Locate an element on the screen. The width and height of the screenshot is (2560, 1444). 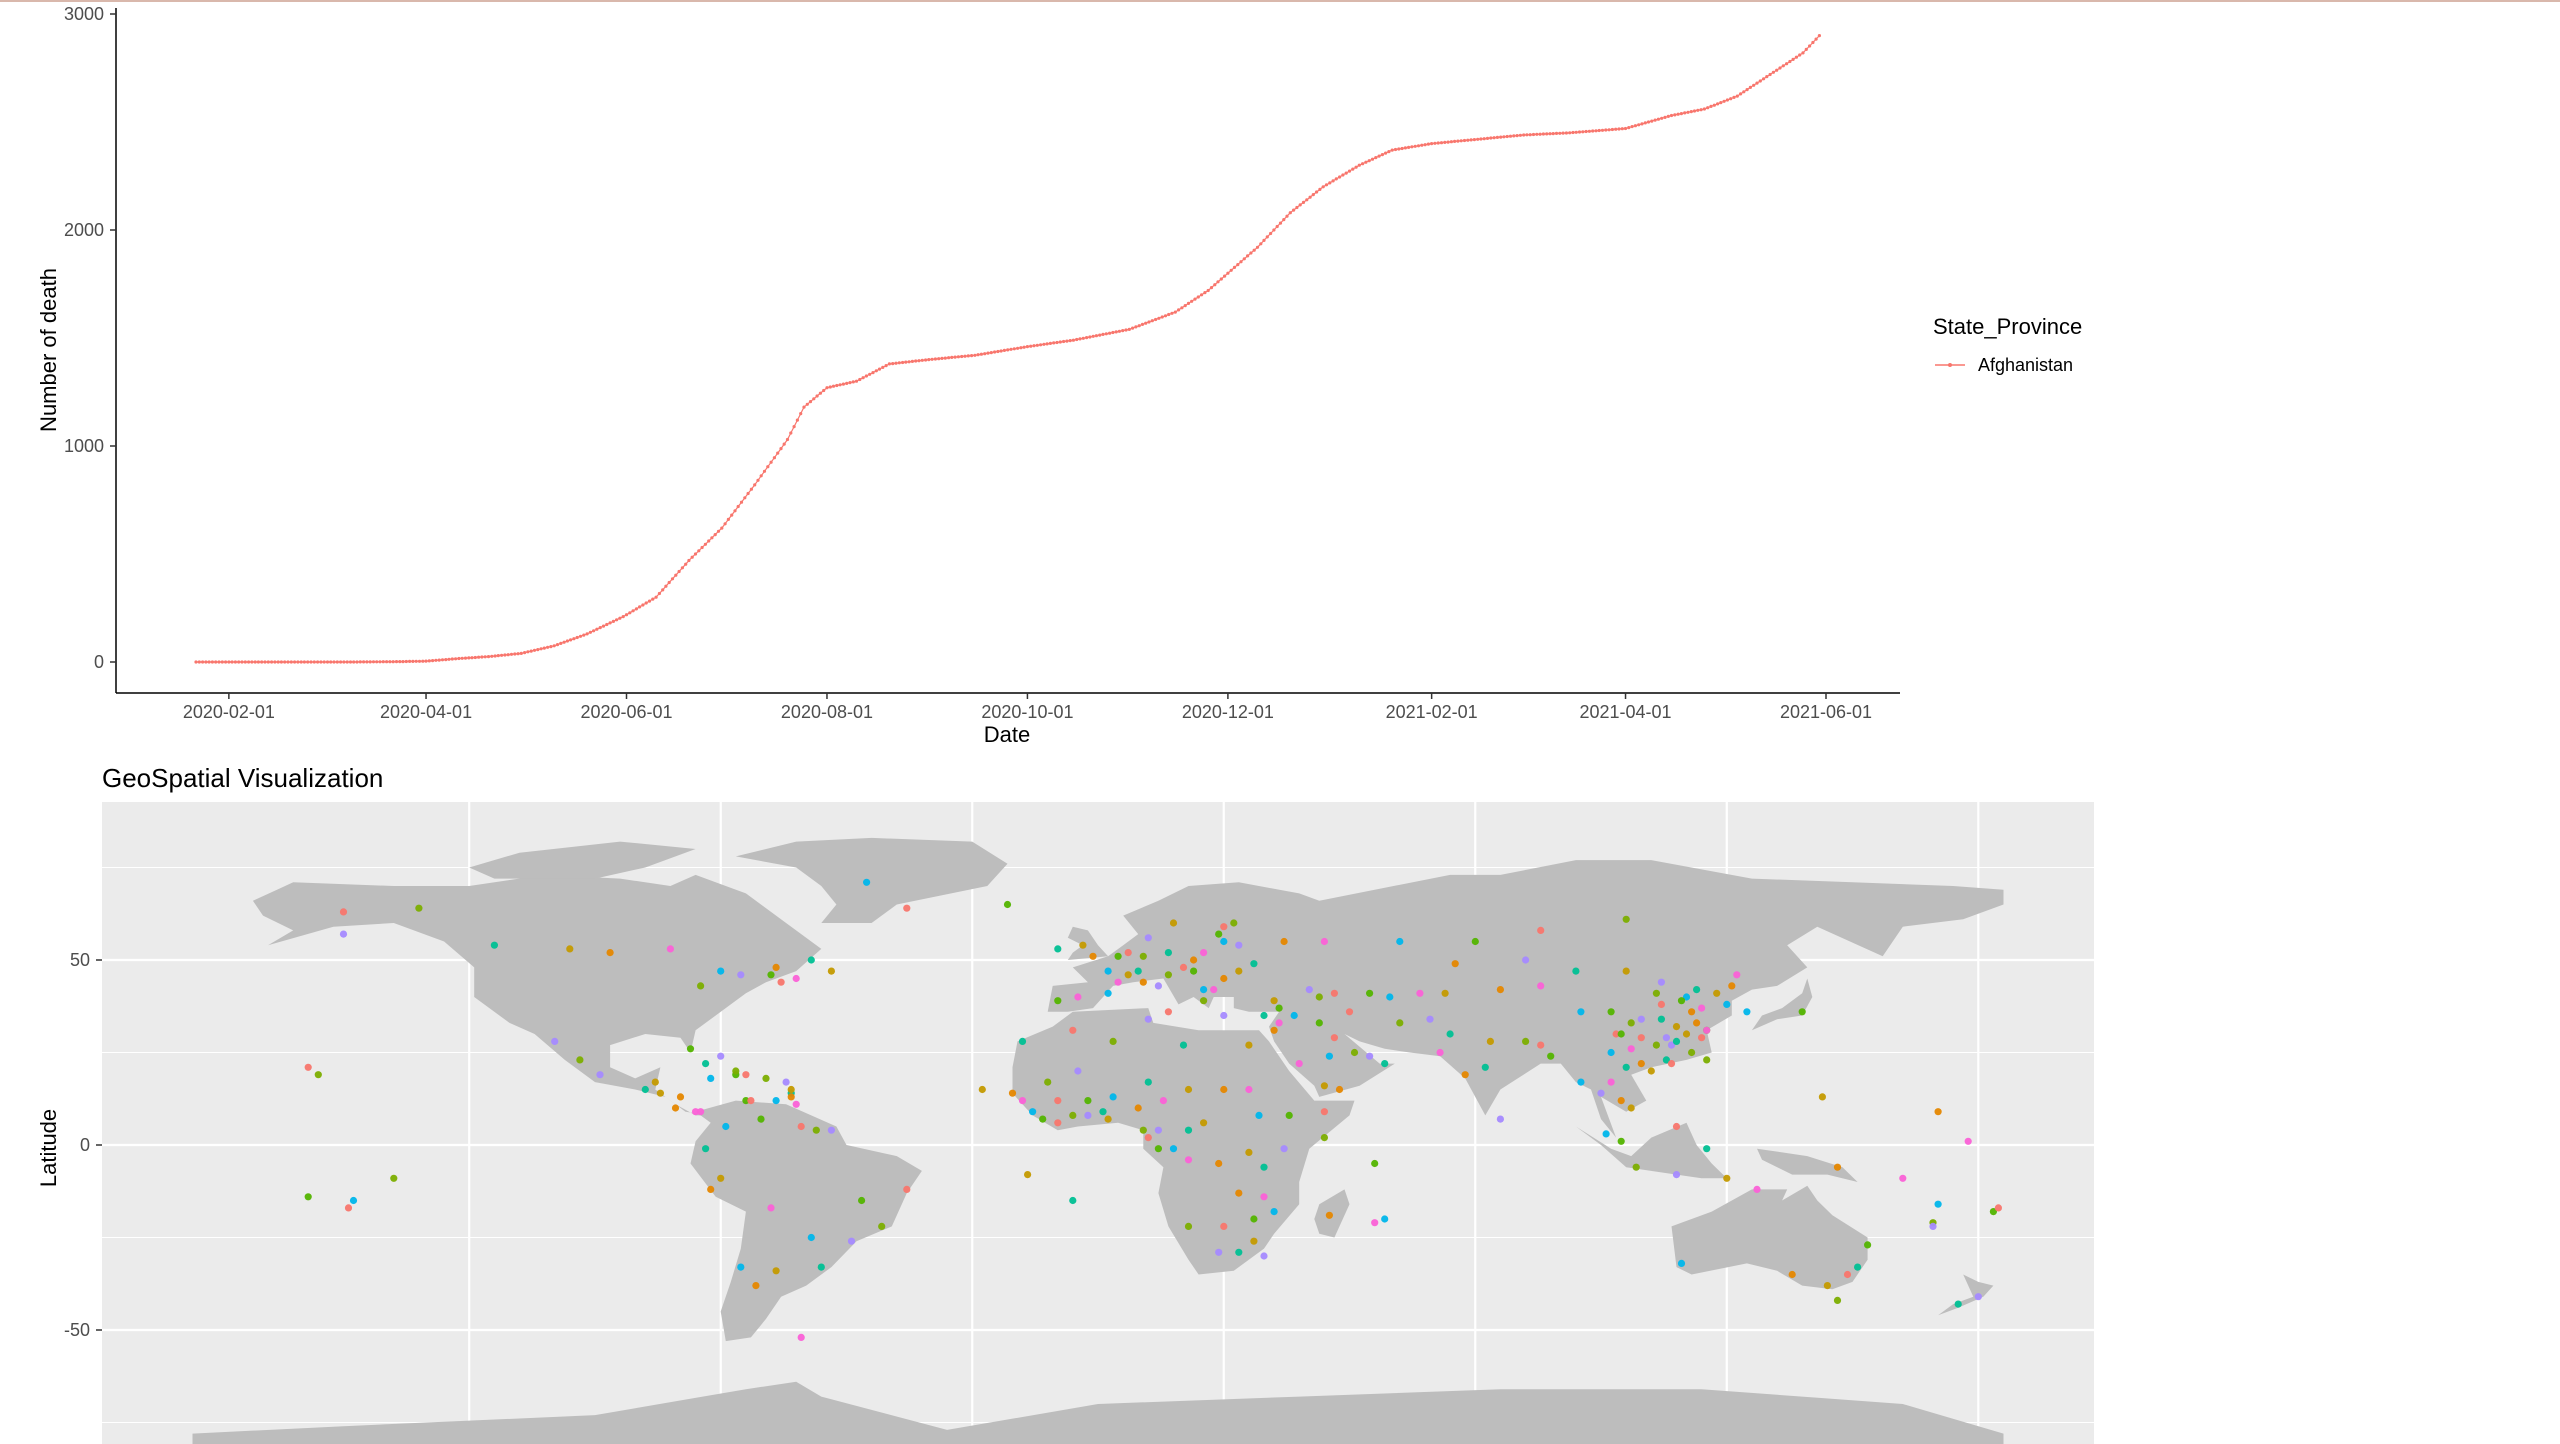
x-tick-label: 2021-06-01 is located at coordinates (1826, 712).